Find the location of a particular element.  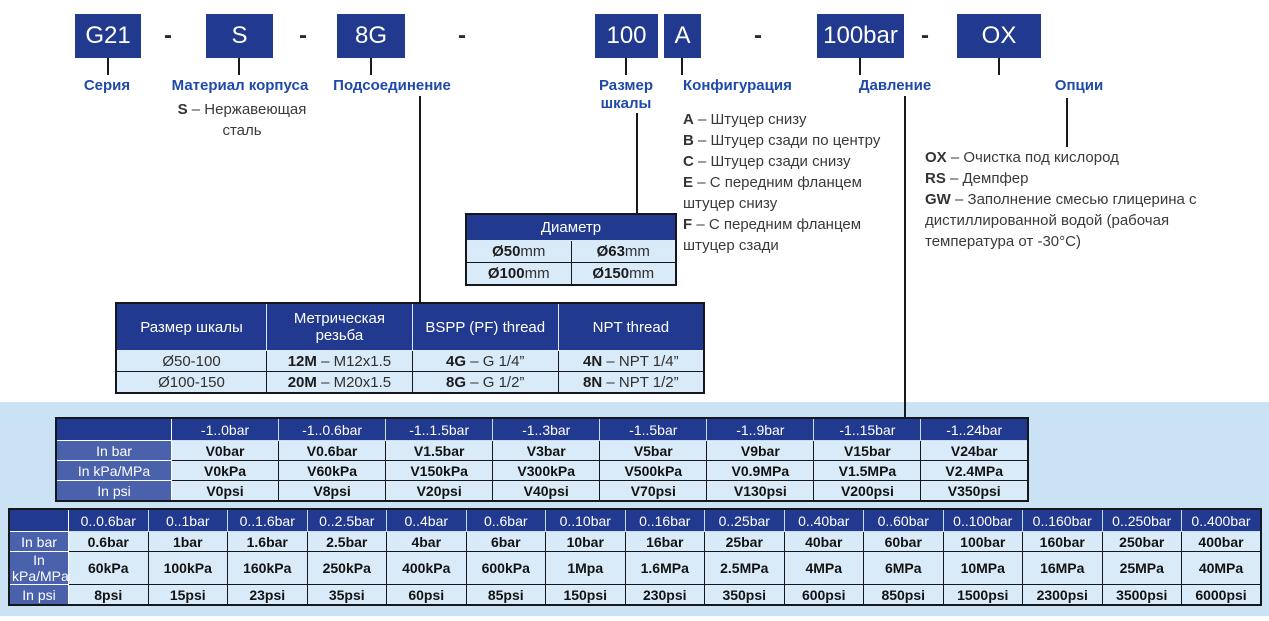

range-header-cell: -1..0.6bar is located at coordinates (332, 429).